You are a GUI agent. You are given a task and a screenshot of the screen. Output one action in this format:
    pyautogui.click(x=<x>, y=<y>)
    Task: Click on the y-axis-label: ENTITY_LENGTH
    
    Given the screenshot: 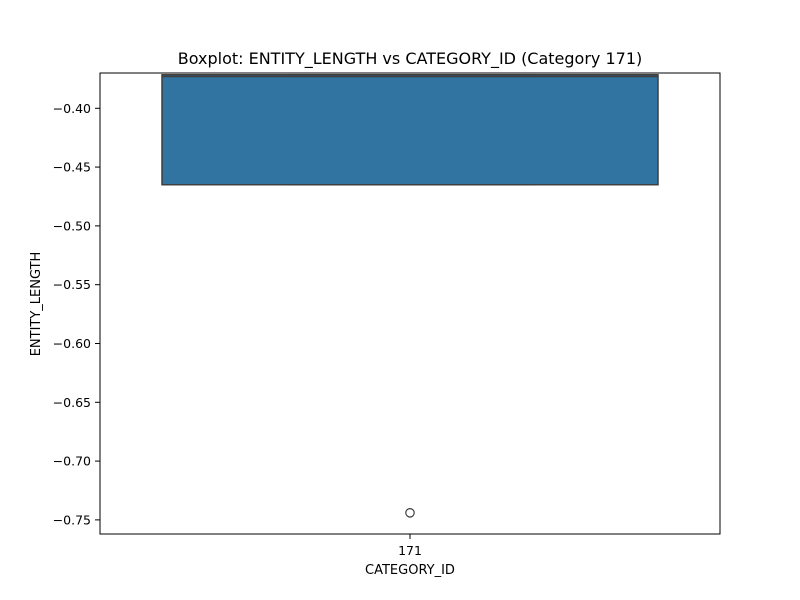 What is the action you would take?
    pyautogui.click(x=36, y=304)
    